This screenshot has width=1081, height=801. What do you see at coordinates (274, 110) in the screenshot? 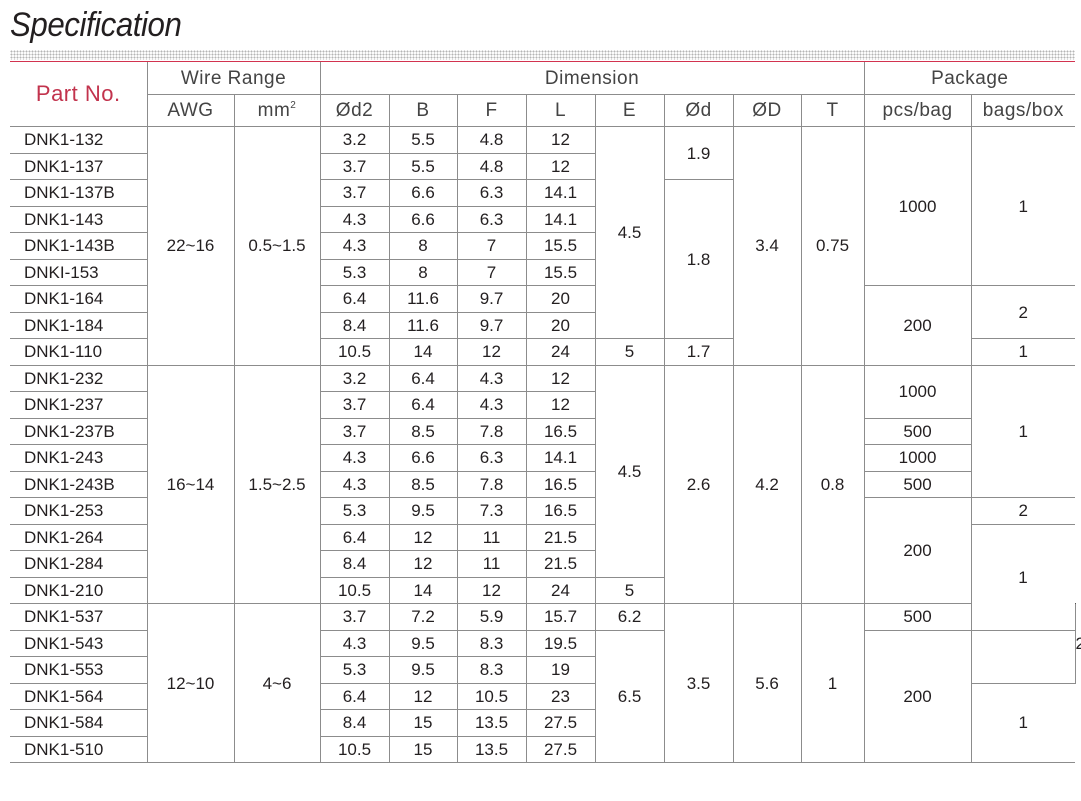
I see `mm2-label: mm` at bounding box center [274, 110].